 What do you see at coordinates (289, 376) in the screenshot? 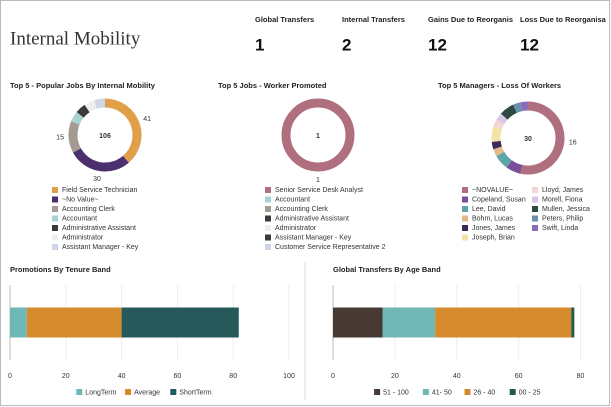
I see `x-tick-label: 100` at bounding box center [289, 376].